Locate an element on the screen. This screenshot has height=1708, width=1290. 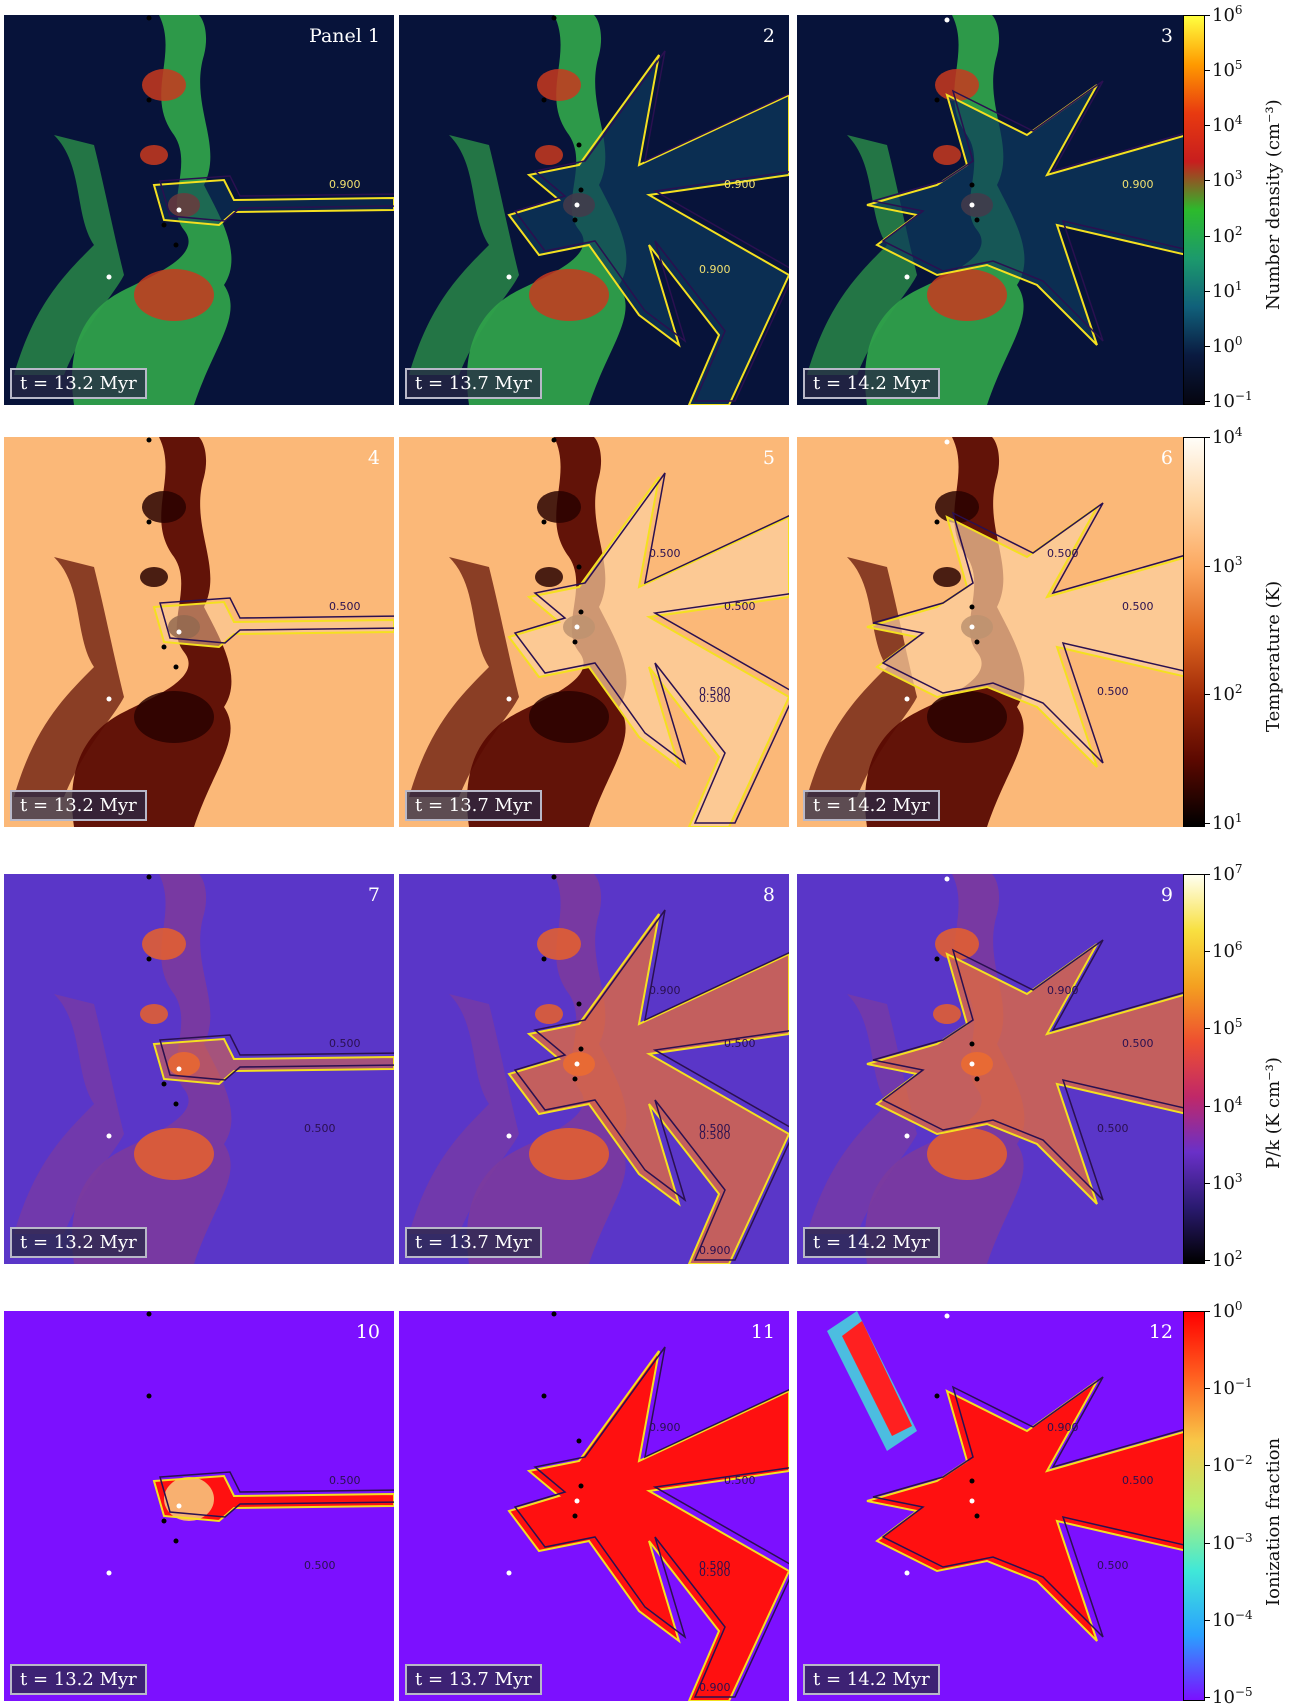
colorbar-label: P/k (K cm⁻³) is located at coordinates (1273, 1113).